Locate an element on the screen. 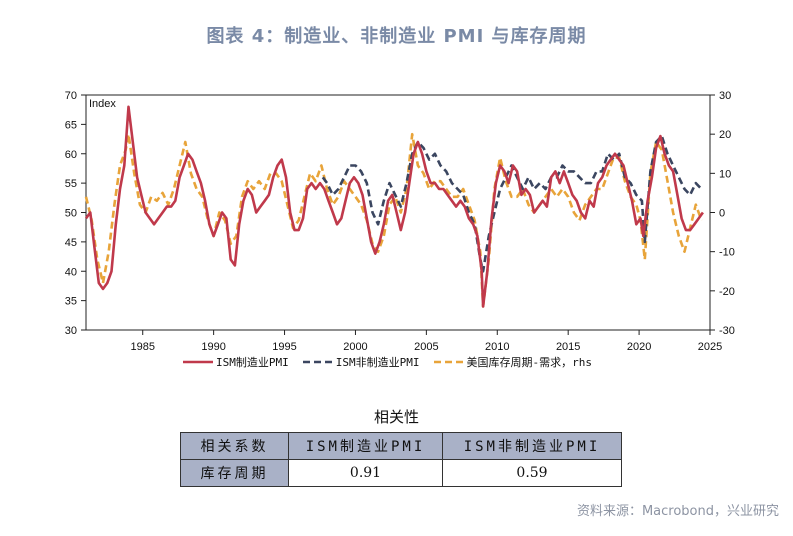 This screenshot has width=793, height=536. y-right-tick-label: 0 is located at coordinates (722, 214).